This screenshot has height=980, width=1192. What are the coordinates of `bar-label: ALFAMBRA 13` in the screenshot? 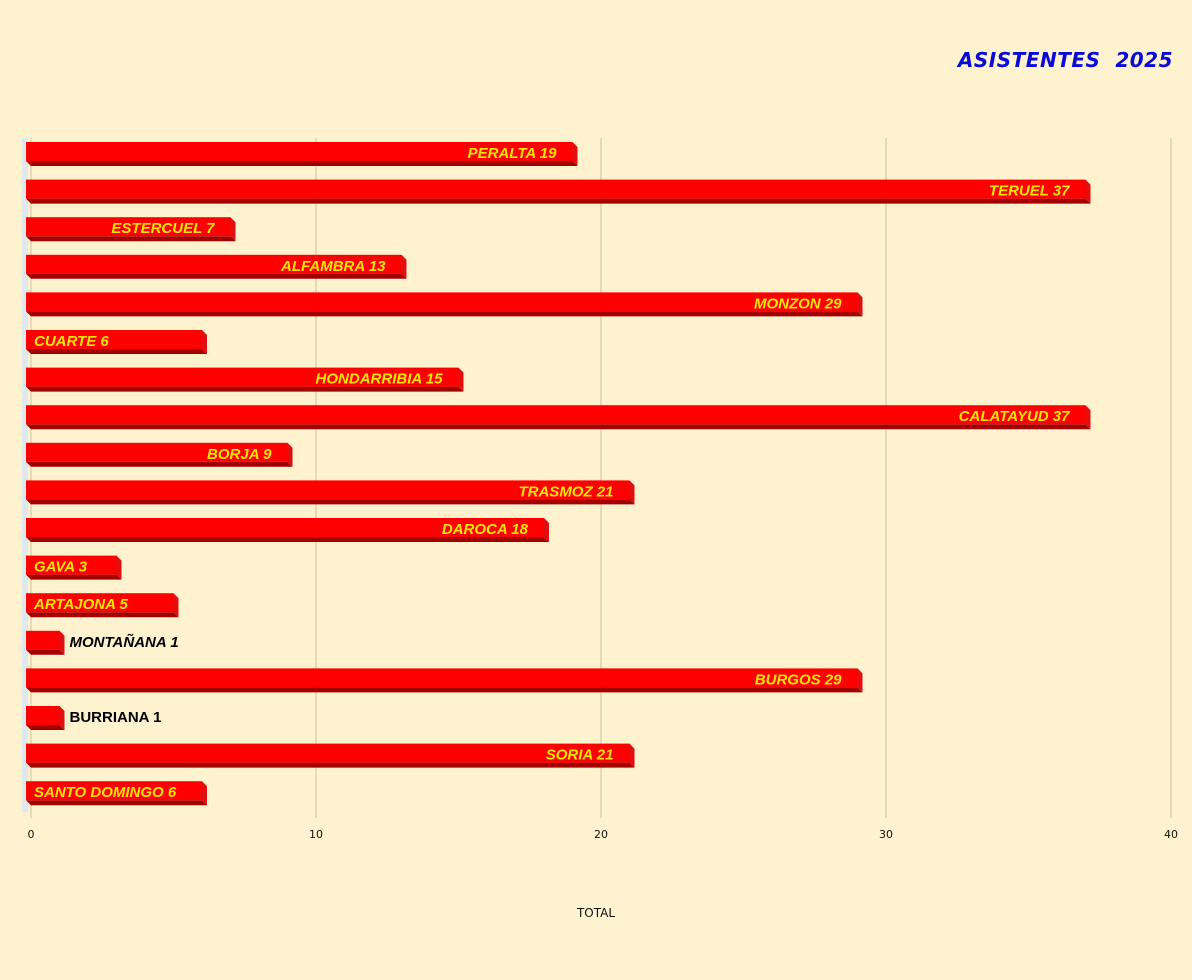 It's located at (333, 266).